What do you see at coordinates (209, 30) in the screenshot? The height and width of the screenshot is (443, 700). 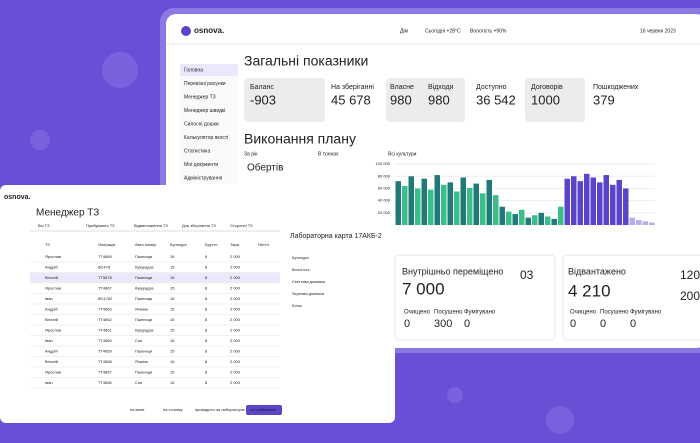 I see `logo: osnova.` at bounding box center [209, 30].